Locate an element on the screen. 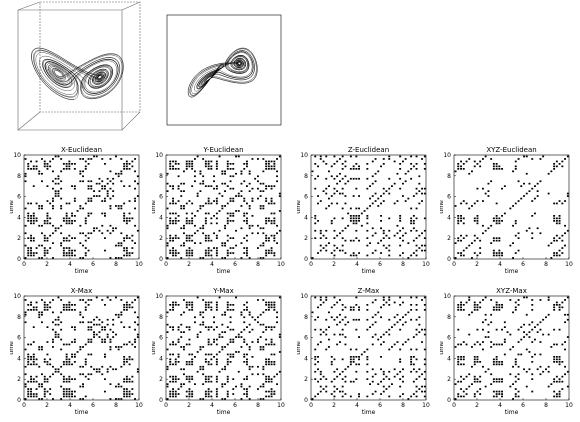 The image size is (580, 422). projection-frame is located at coordinates (224, 70).